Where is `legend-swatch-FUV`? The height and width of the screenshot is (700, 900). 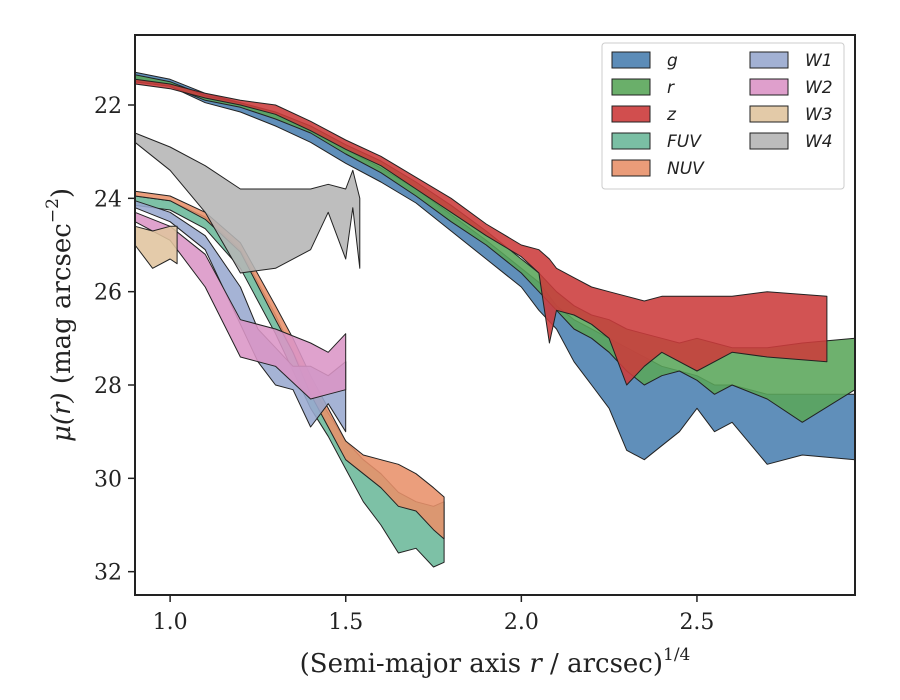 legend-swatch-FUV is located at coordinates (631, 141).